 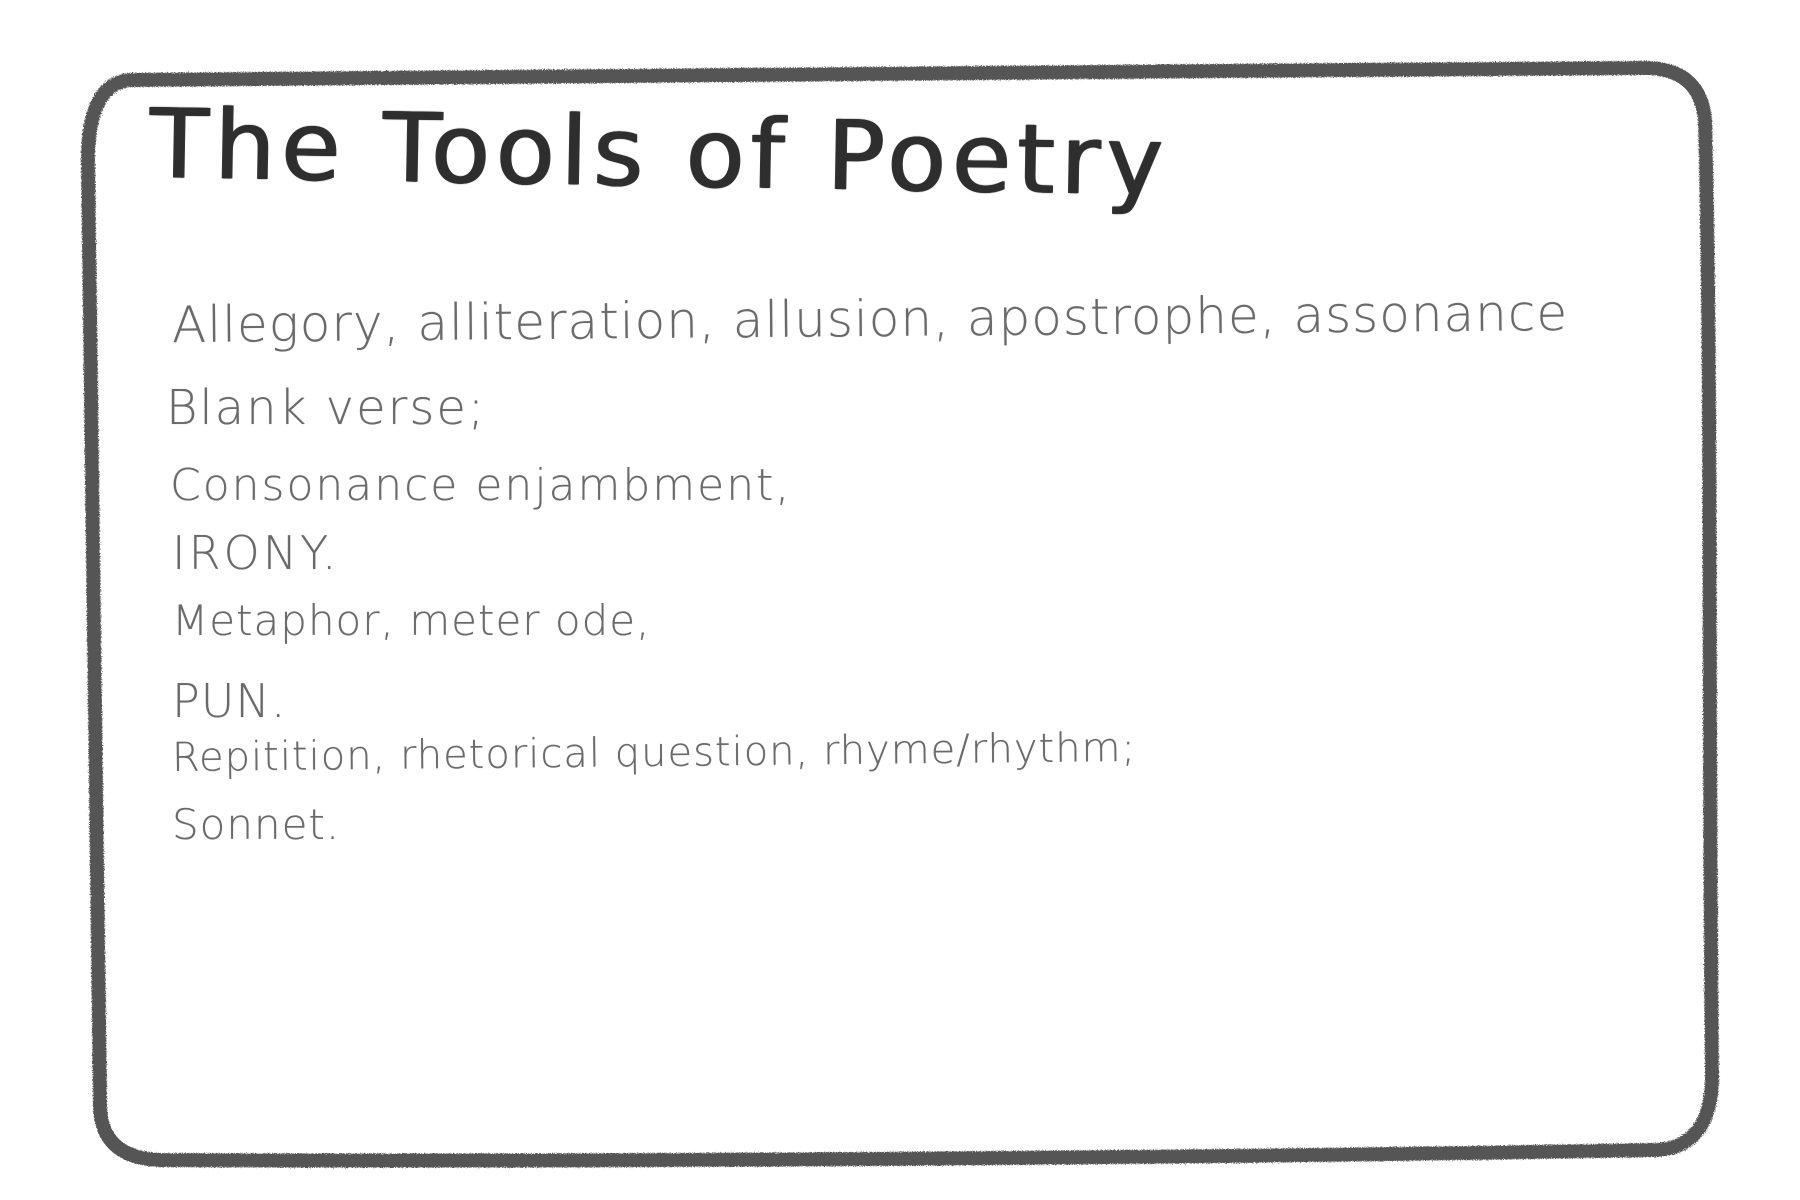 I want to click on term-line: Metaphor, meter ode,, so click(x=411, y=620).